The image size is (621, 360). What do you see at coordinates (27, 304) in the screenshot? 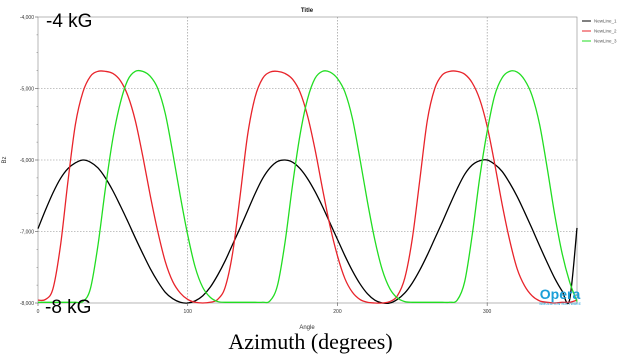
I see `y-tick-label: -8,000` at bounding box center [27, 304].